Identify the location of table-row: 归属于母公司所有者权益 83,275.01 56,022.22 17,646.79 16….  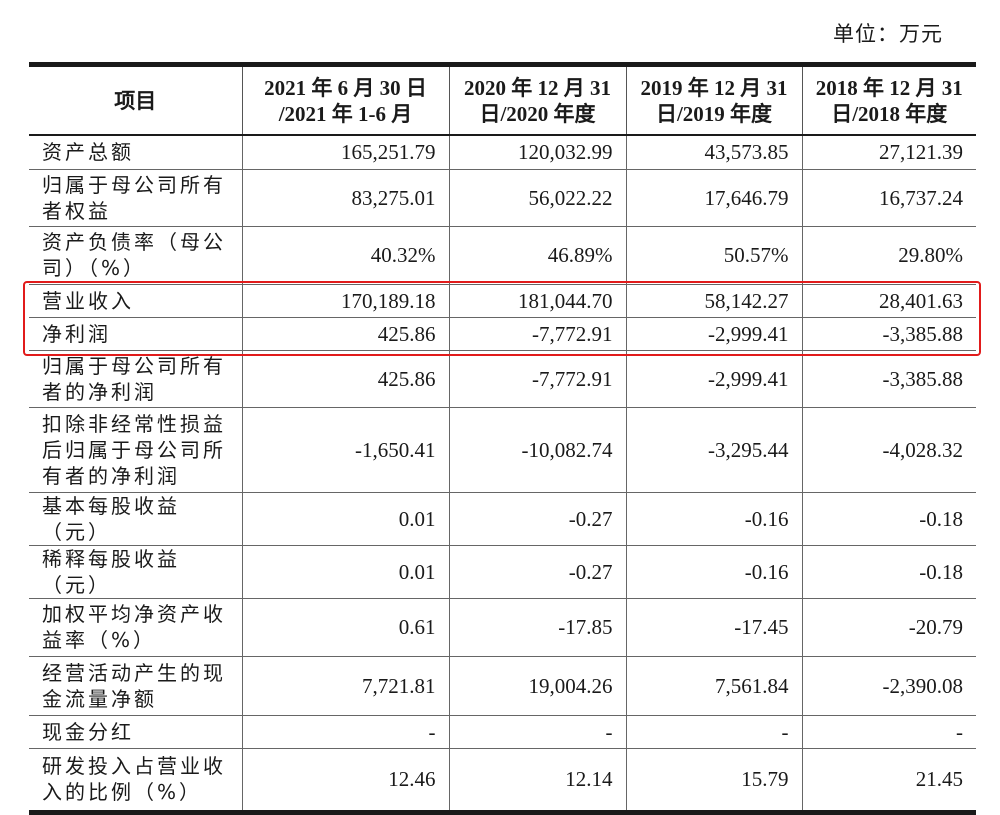
(502, 197).